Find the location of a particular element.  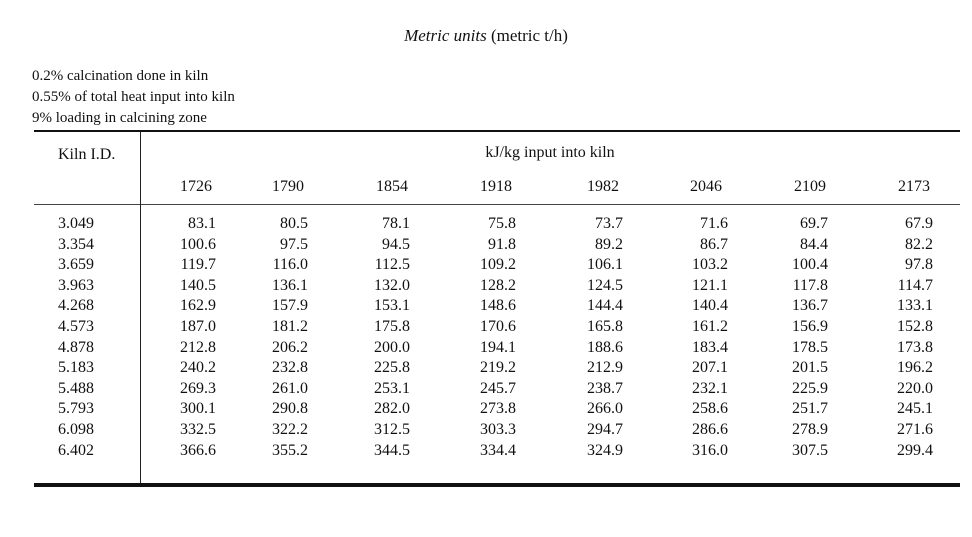

value-cell: 161.2 is located at coordinates (710, 326).